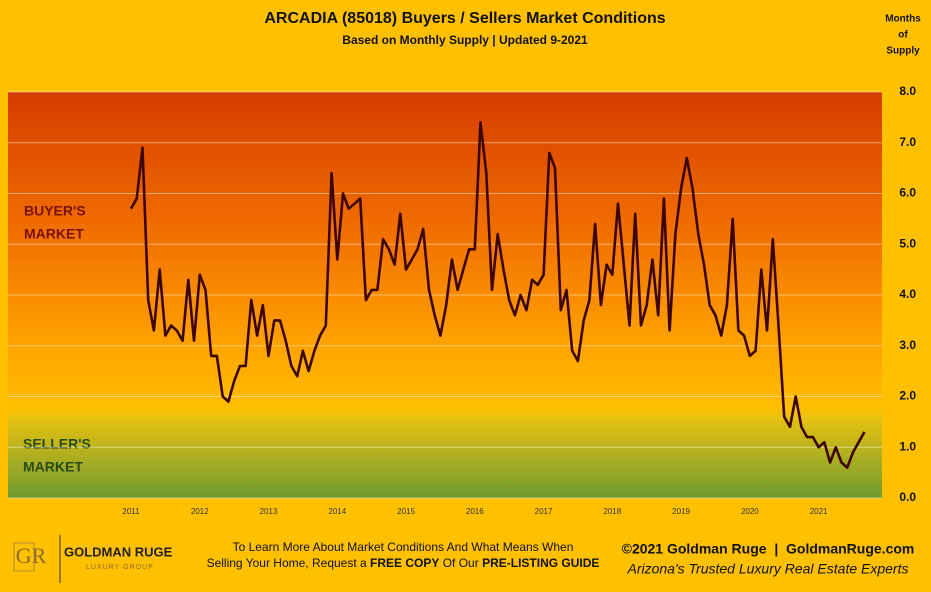  Describe the element at coordinates (200, 511) in the screenshot. I see `x-tick-label: 2012` at that location.